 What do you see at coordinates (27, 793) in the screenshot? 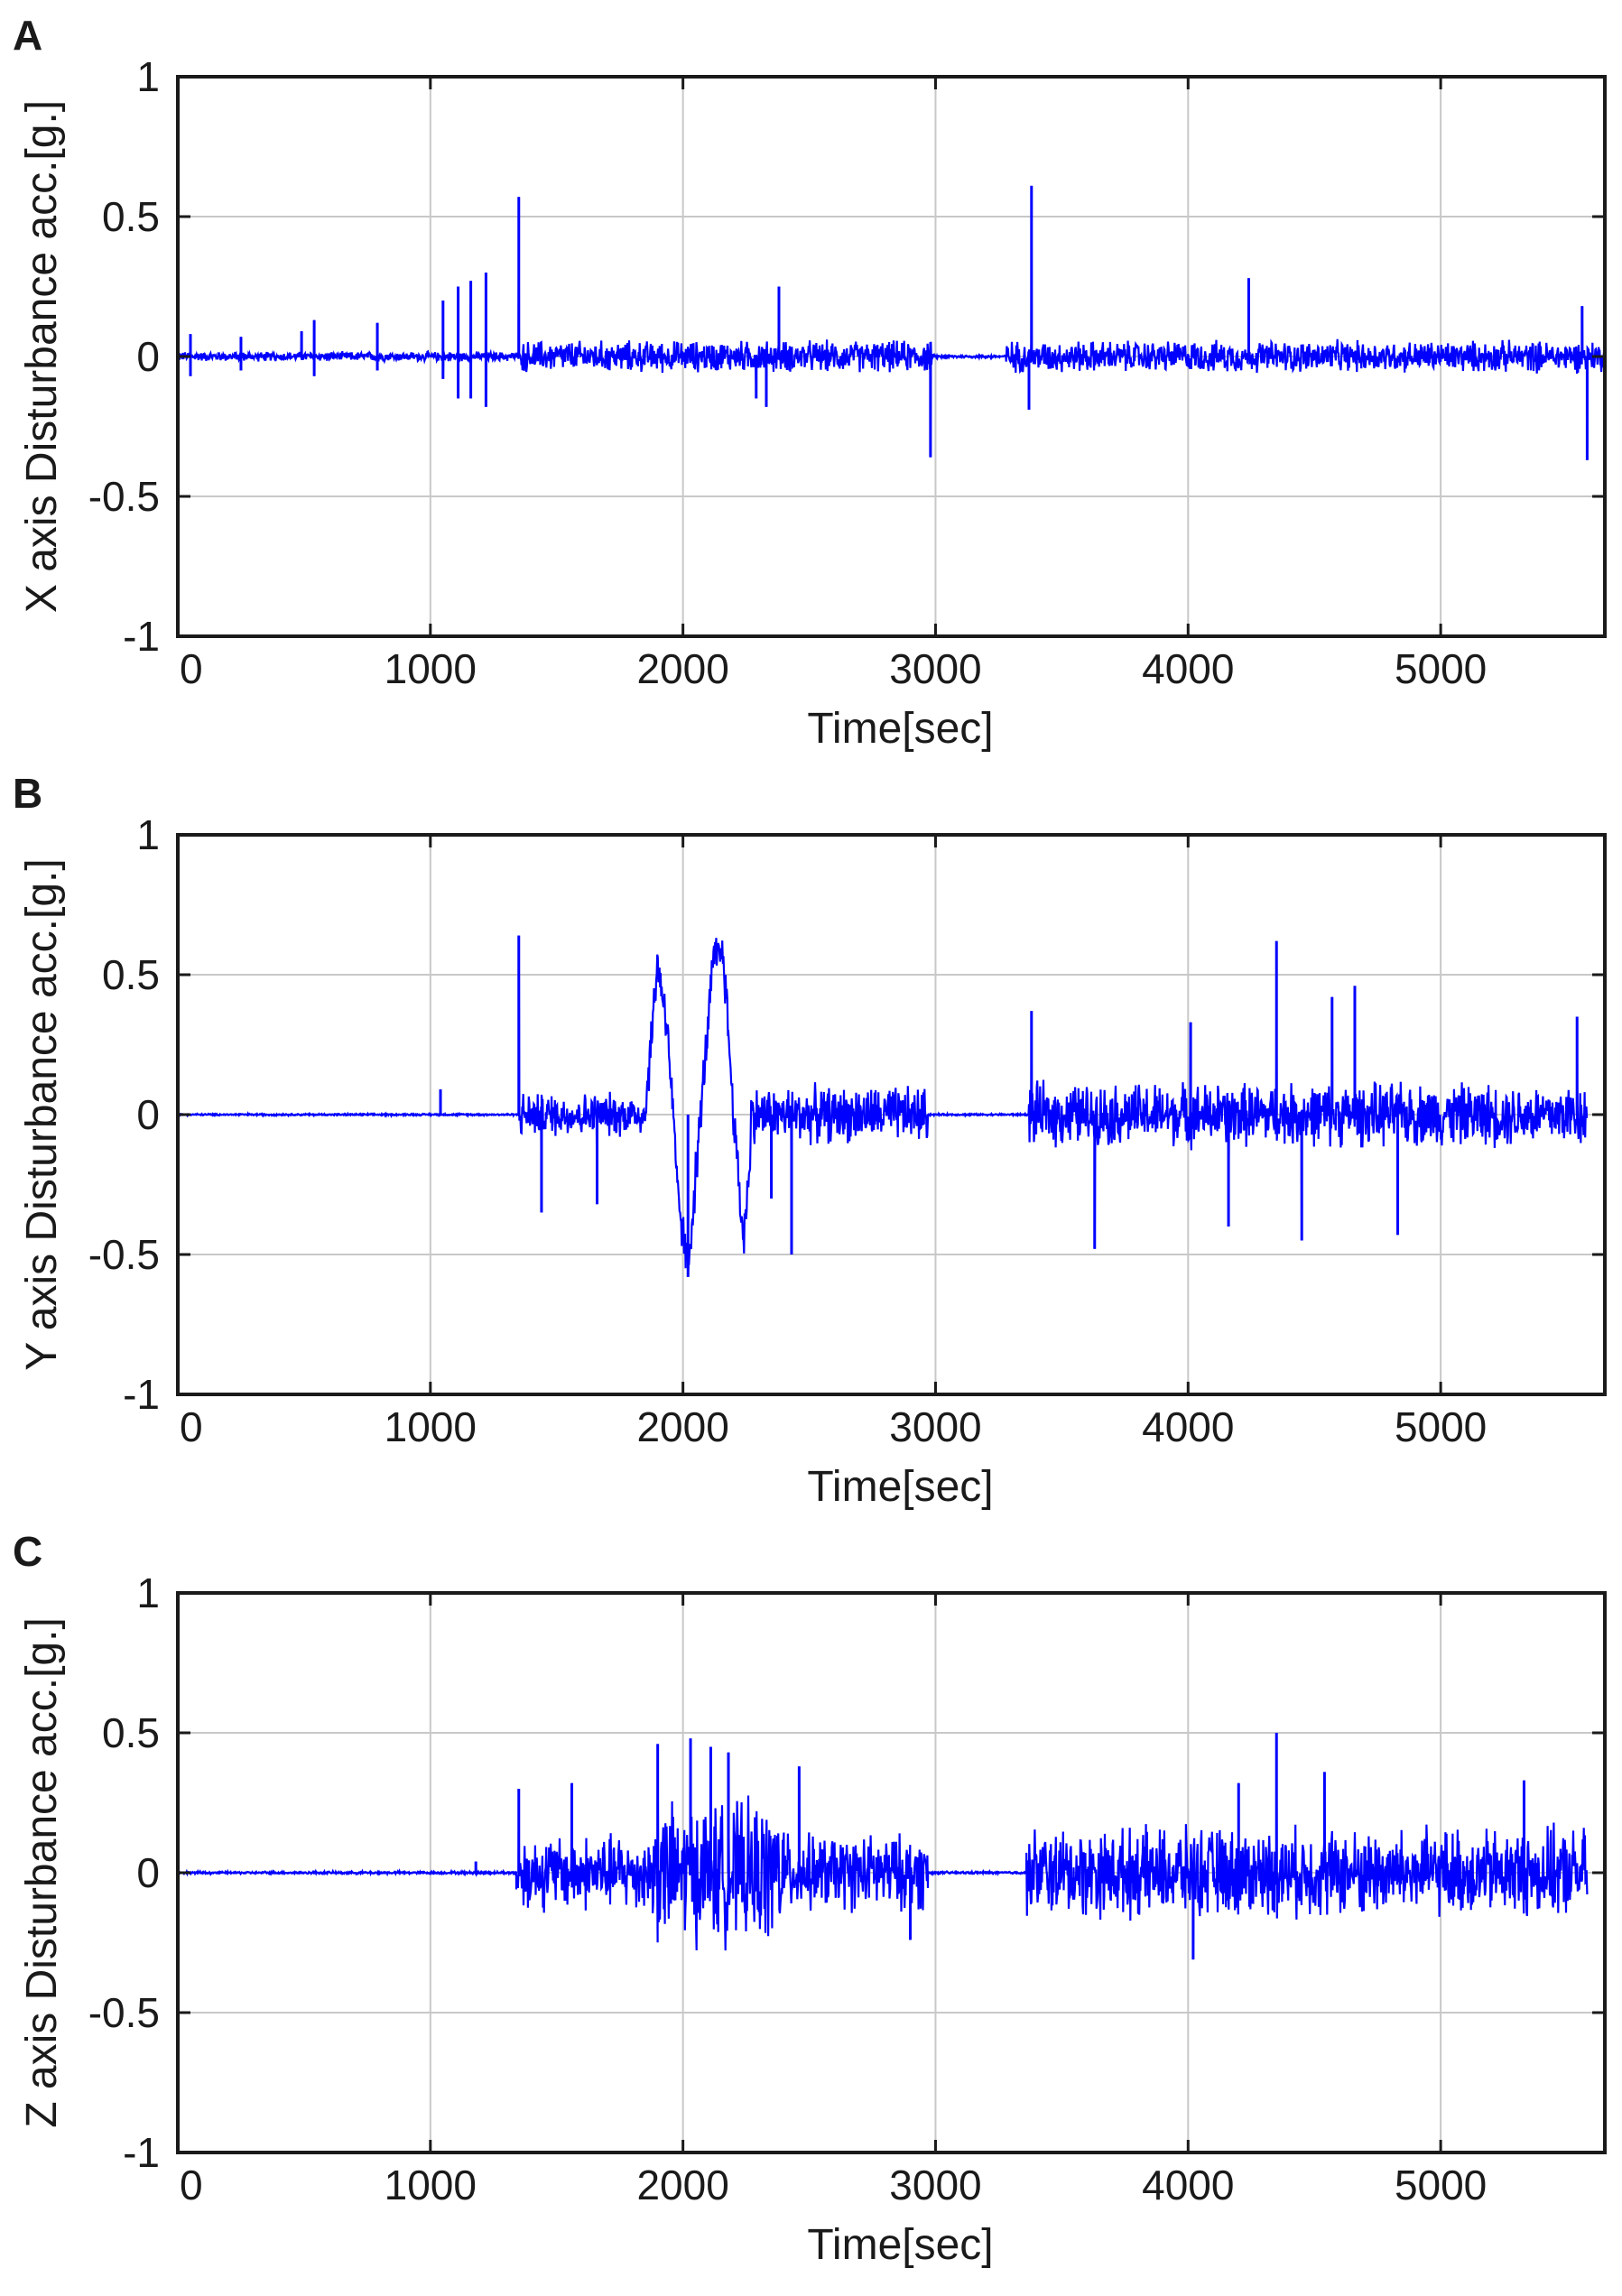
I see `panel-label: B` at bounding box center [27, 793].